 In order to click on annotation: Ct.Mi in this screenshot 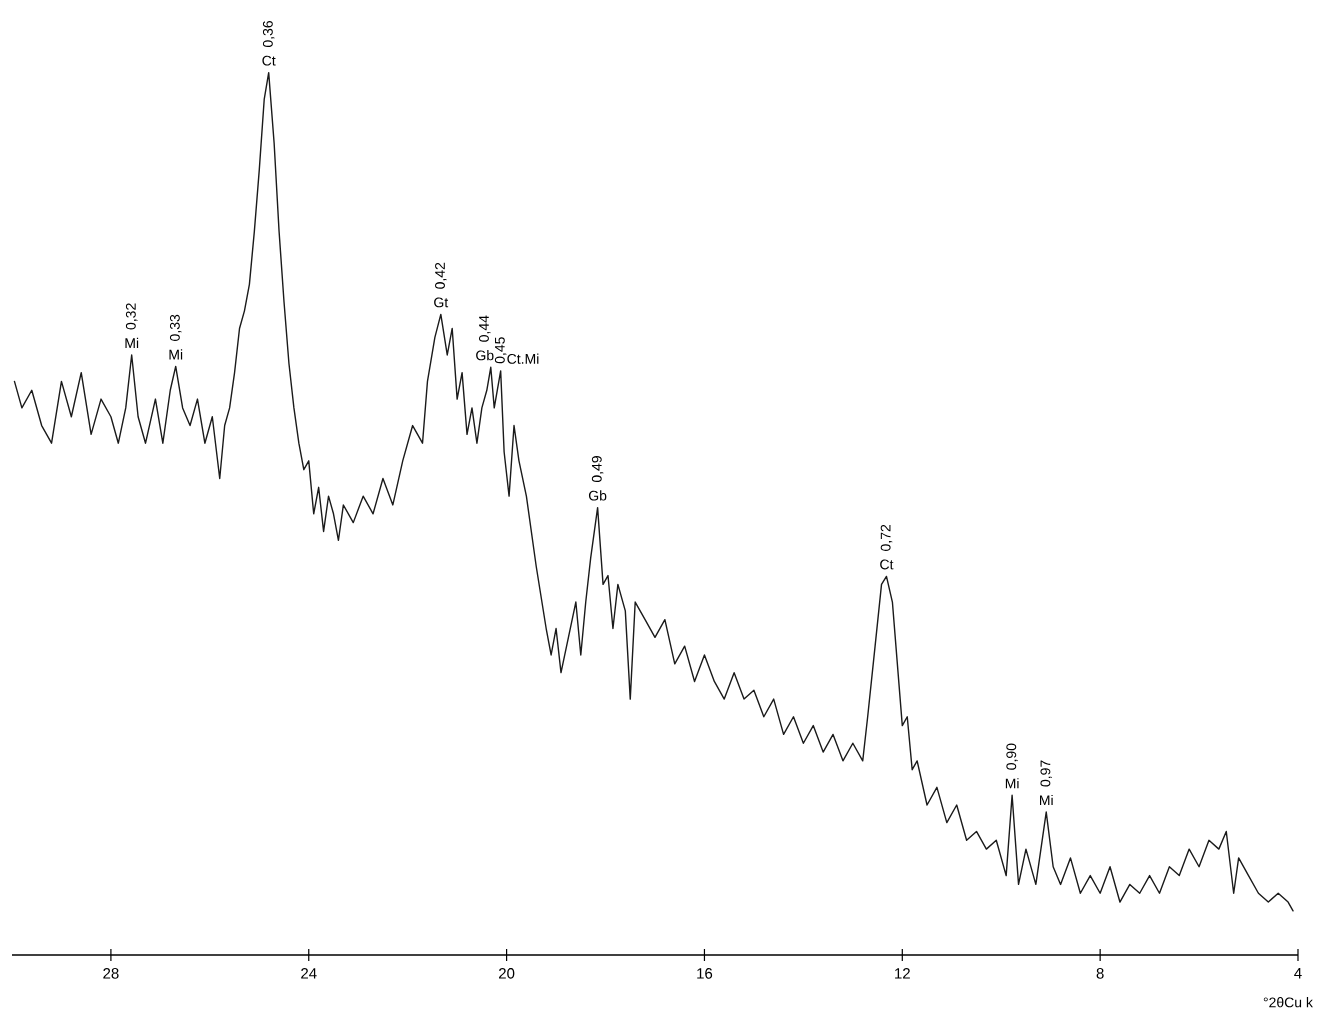, I will do `click(523, 358)`.